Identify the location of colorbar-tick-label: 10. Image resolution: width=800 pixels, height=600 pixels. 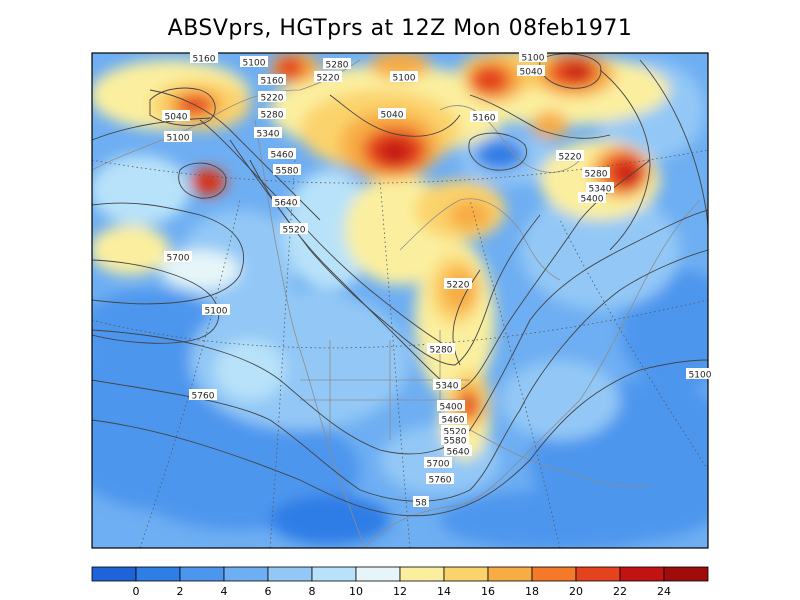
(356, 591).